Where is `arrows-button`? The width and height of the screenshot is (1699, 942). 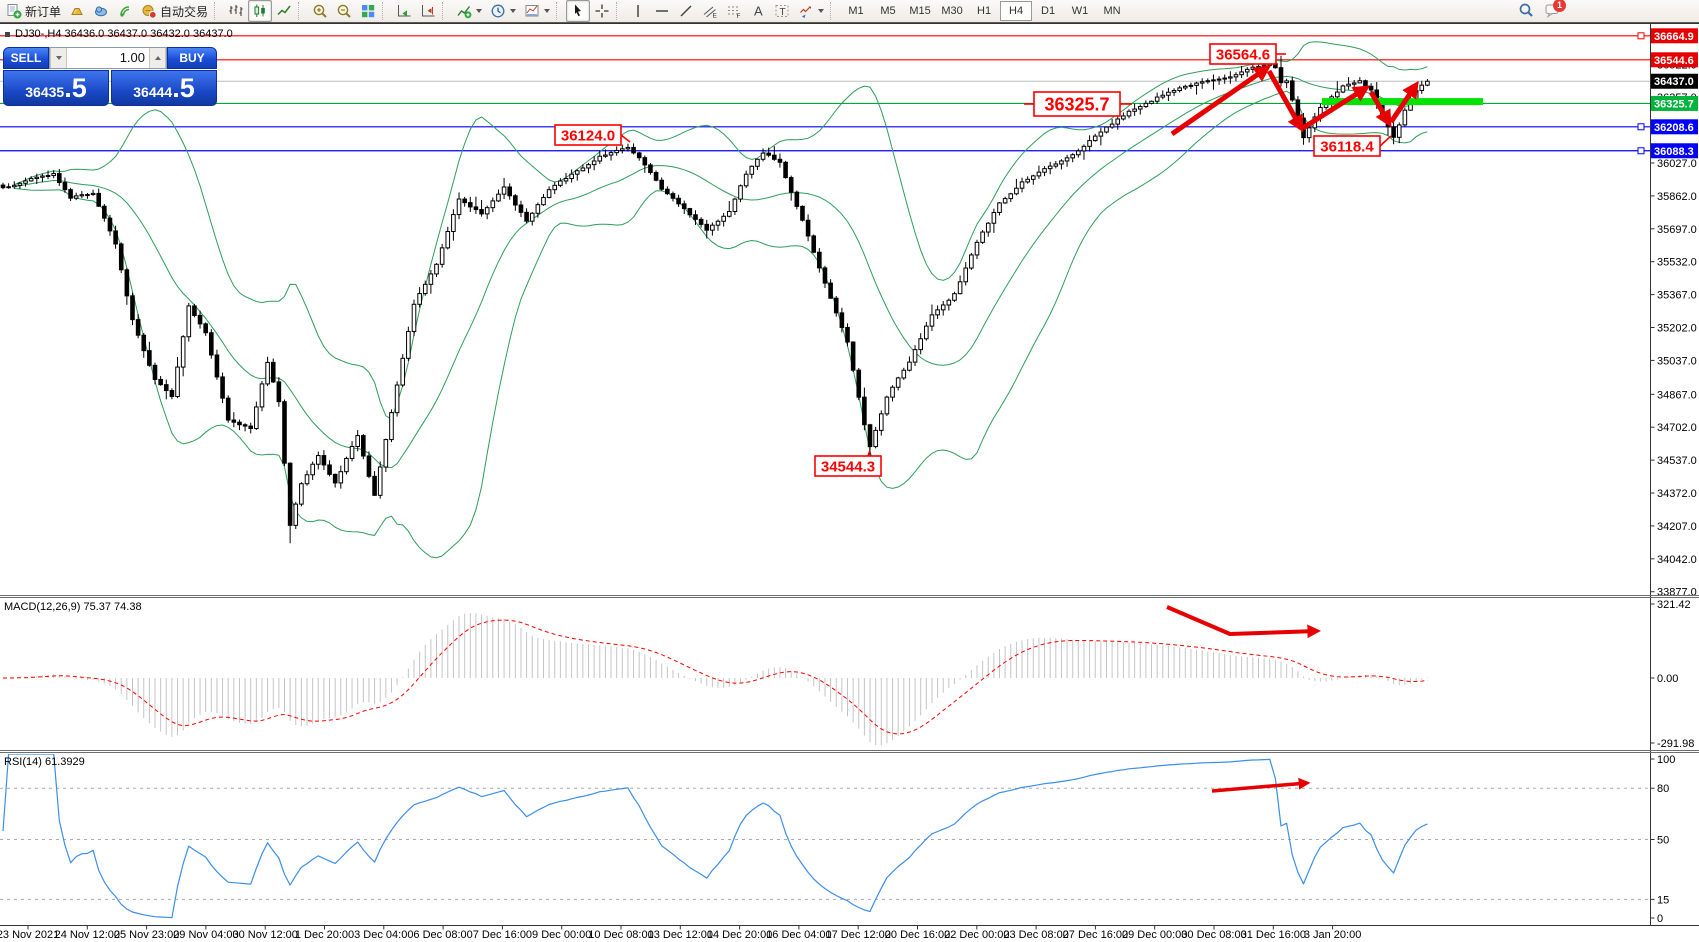
arrows-button is located at coordinates (811, 11).